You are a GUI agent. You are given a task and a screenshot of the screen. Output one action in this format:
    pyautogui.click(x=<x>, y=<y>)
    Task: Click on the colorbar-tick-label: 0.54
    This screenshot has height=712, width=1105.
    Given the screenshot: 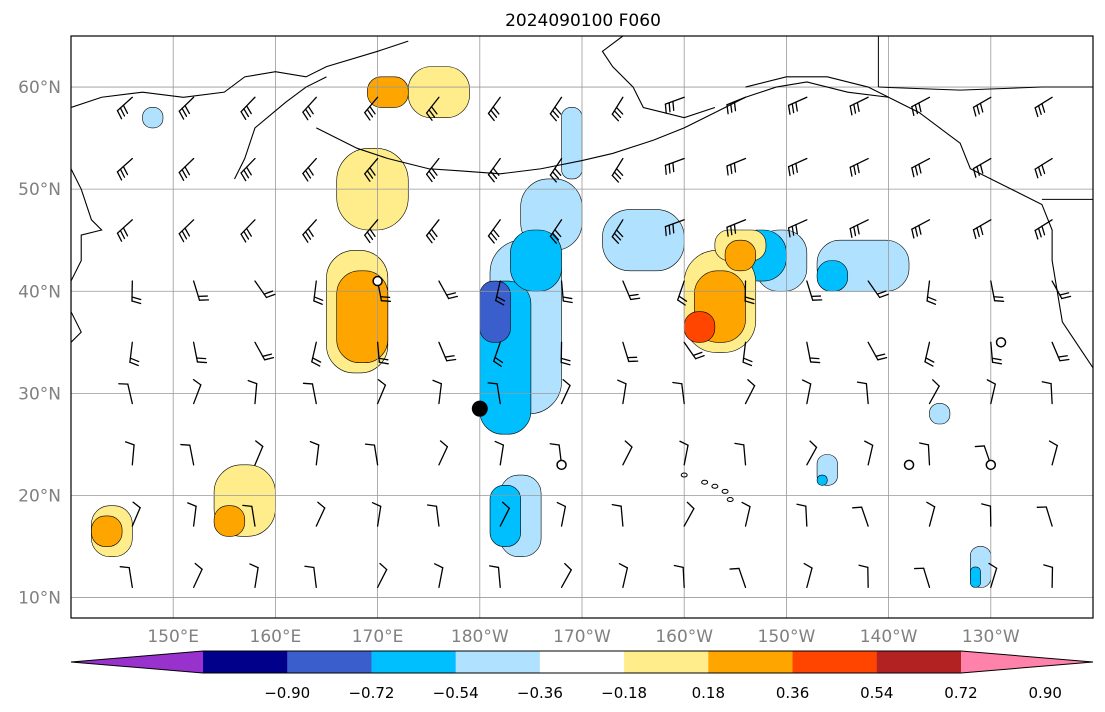 What is the action you would take?
    pyautogui.click(x=876, y=693)
    